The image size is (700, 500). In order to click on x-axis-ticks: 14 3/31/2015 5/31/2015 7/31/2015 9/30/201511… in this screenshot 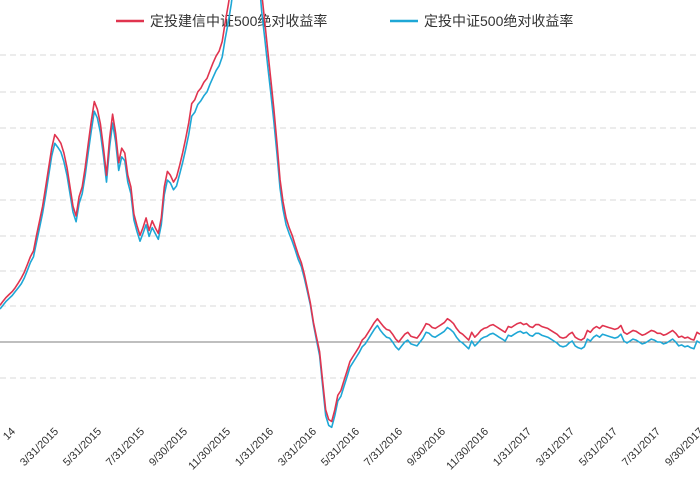, I will do `click(350, 449)`.